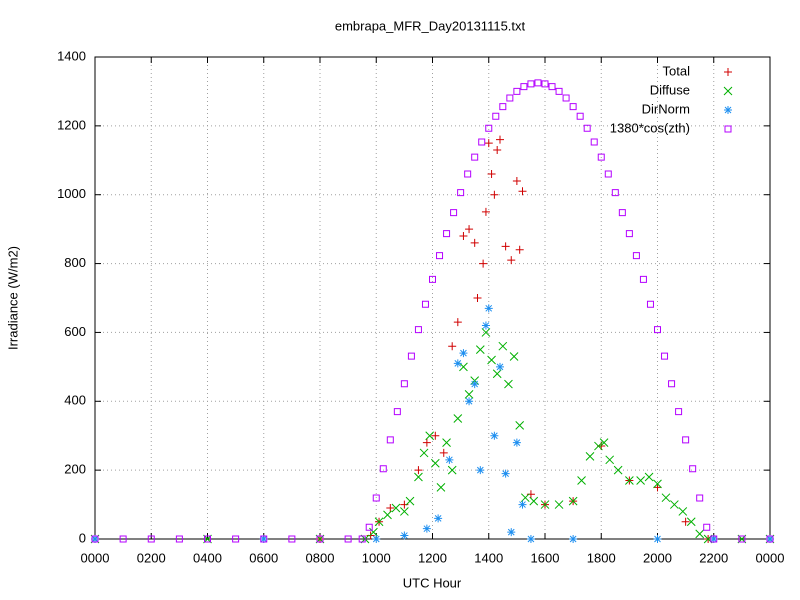 Image resolution: width=800 pixels, height=600 pixels. I want to click on x-tick-label: 0600, so click(263, 557).